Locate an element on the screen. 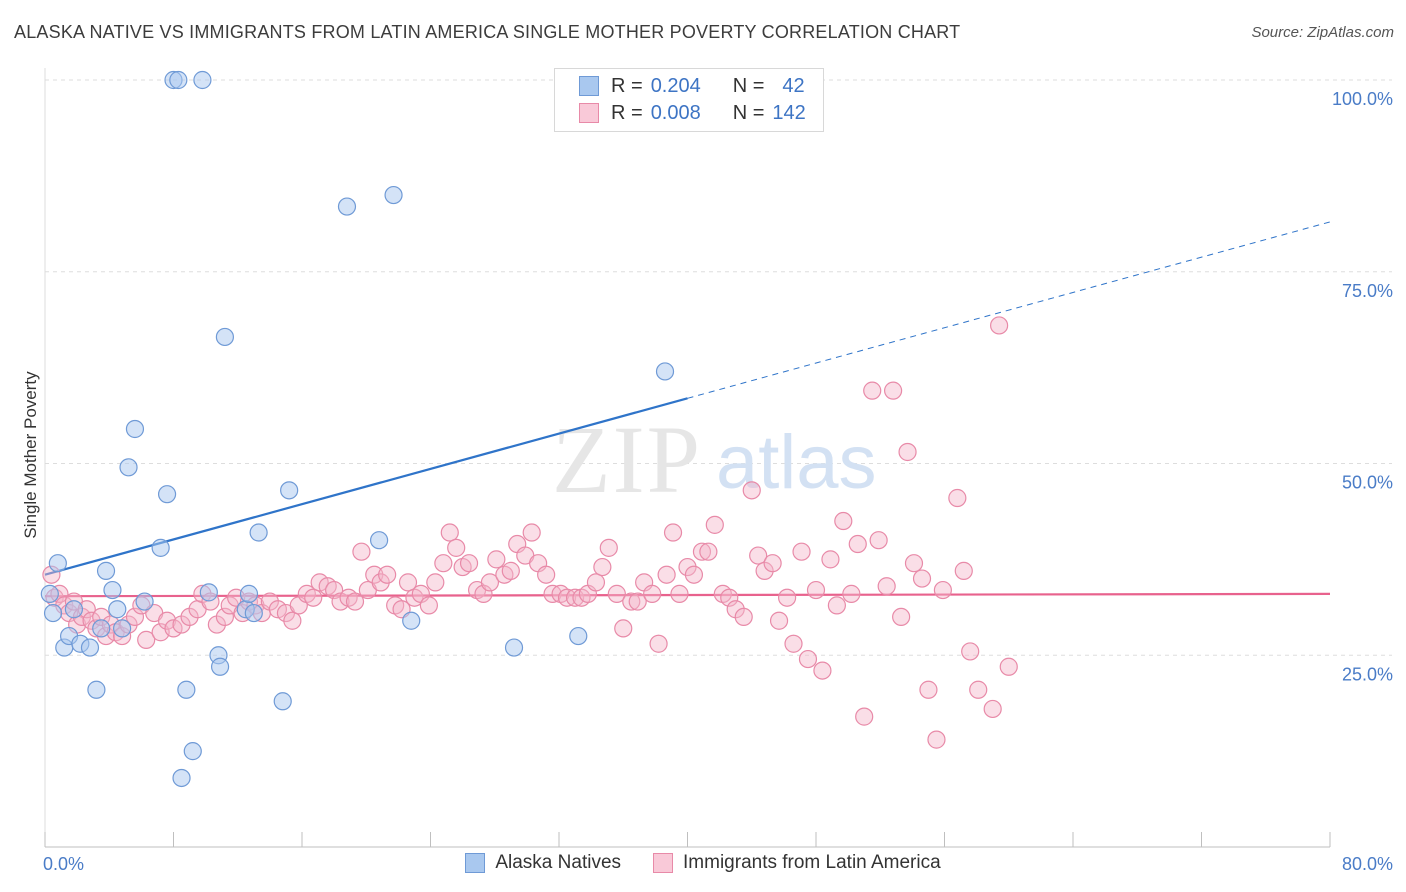 The width and height of the screenshot is (1406, 892). legend-swatch-pink is located at coordinates (663, 863).